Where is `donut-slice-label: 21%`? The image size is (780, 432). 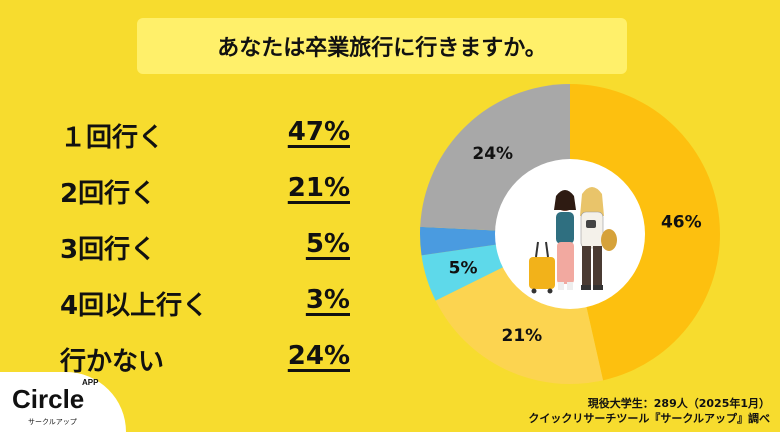
donut-slice-label: 21% is located at coordinates (522, 336).